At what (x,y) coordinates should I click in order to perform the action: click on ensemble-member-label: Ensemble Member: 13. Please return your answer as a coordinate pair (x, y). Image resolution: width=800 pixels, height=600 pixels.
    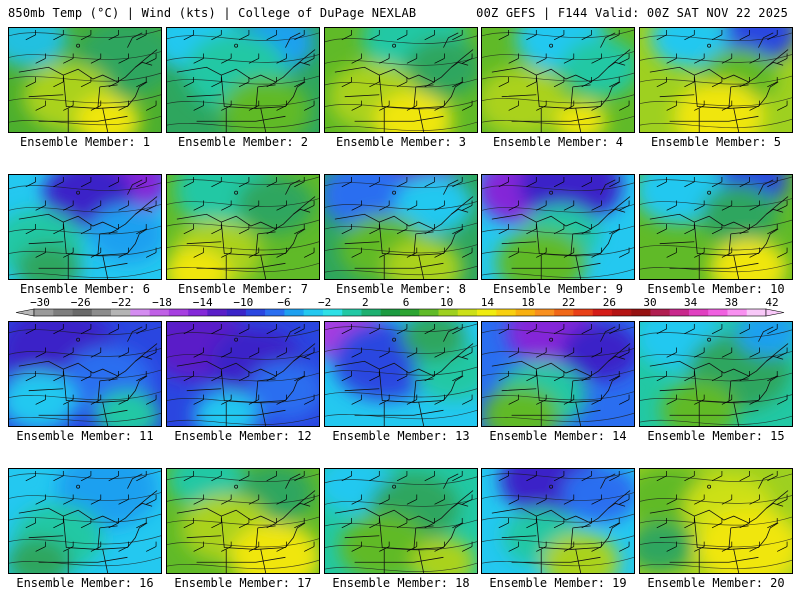
    Looking at the image, I should click on (401, 436).